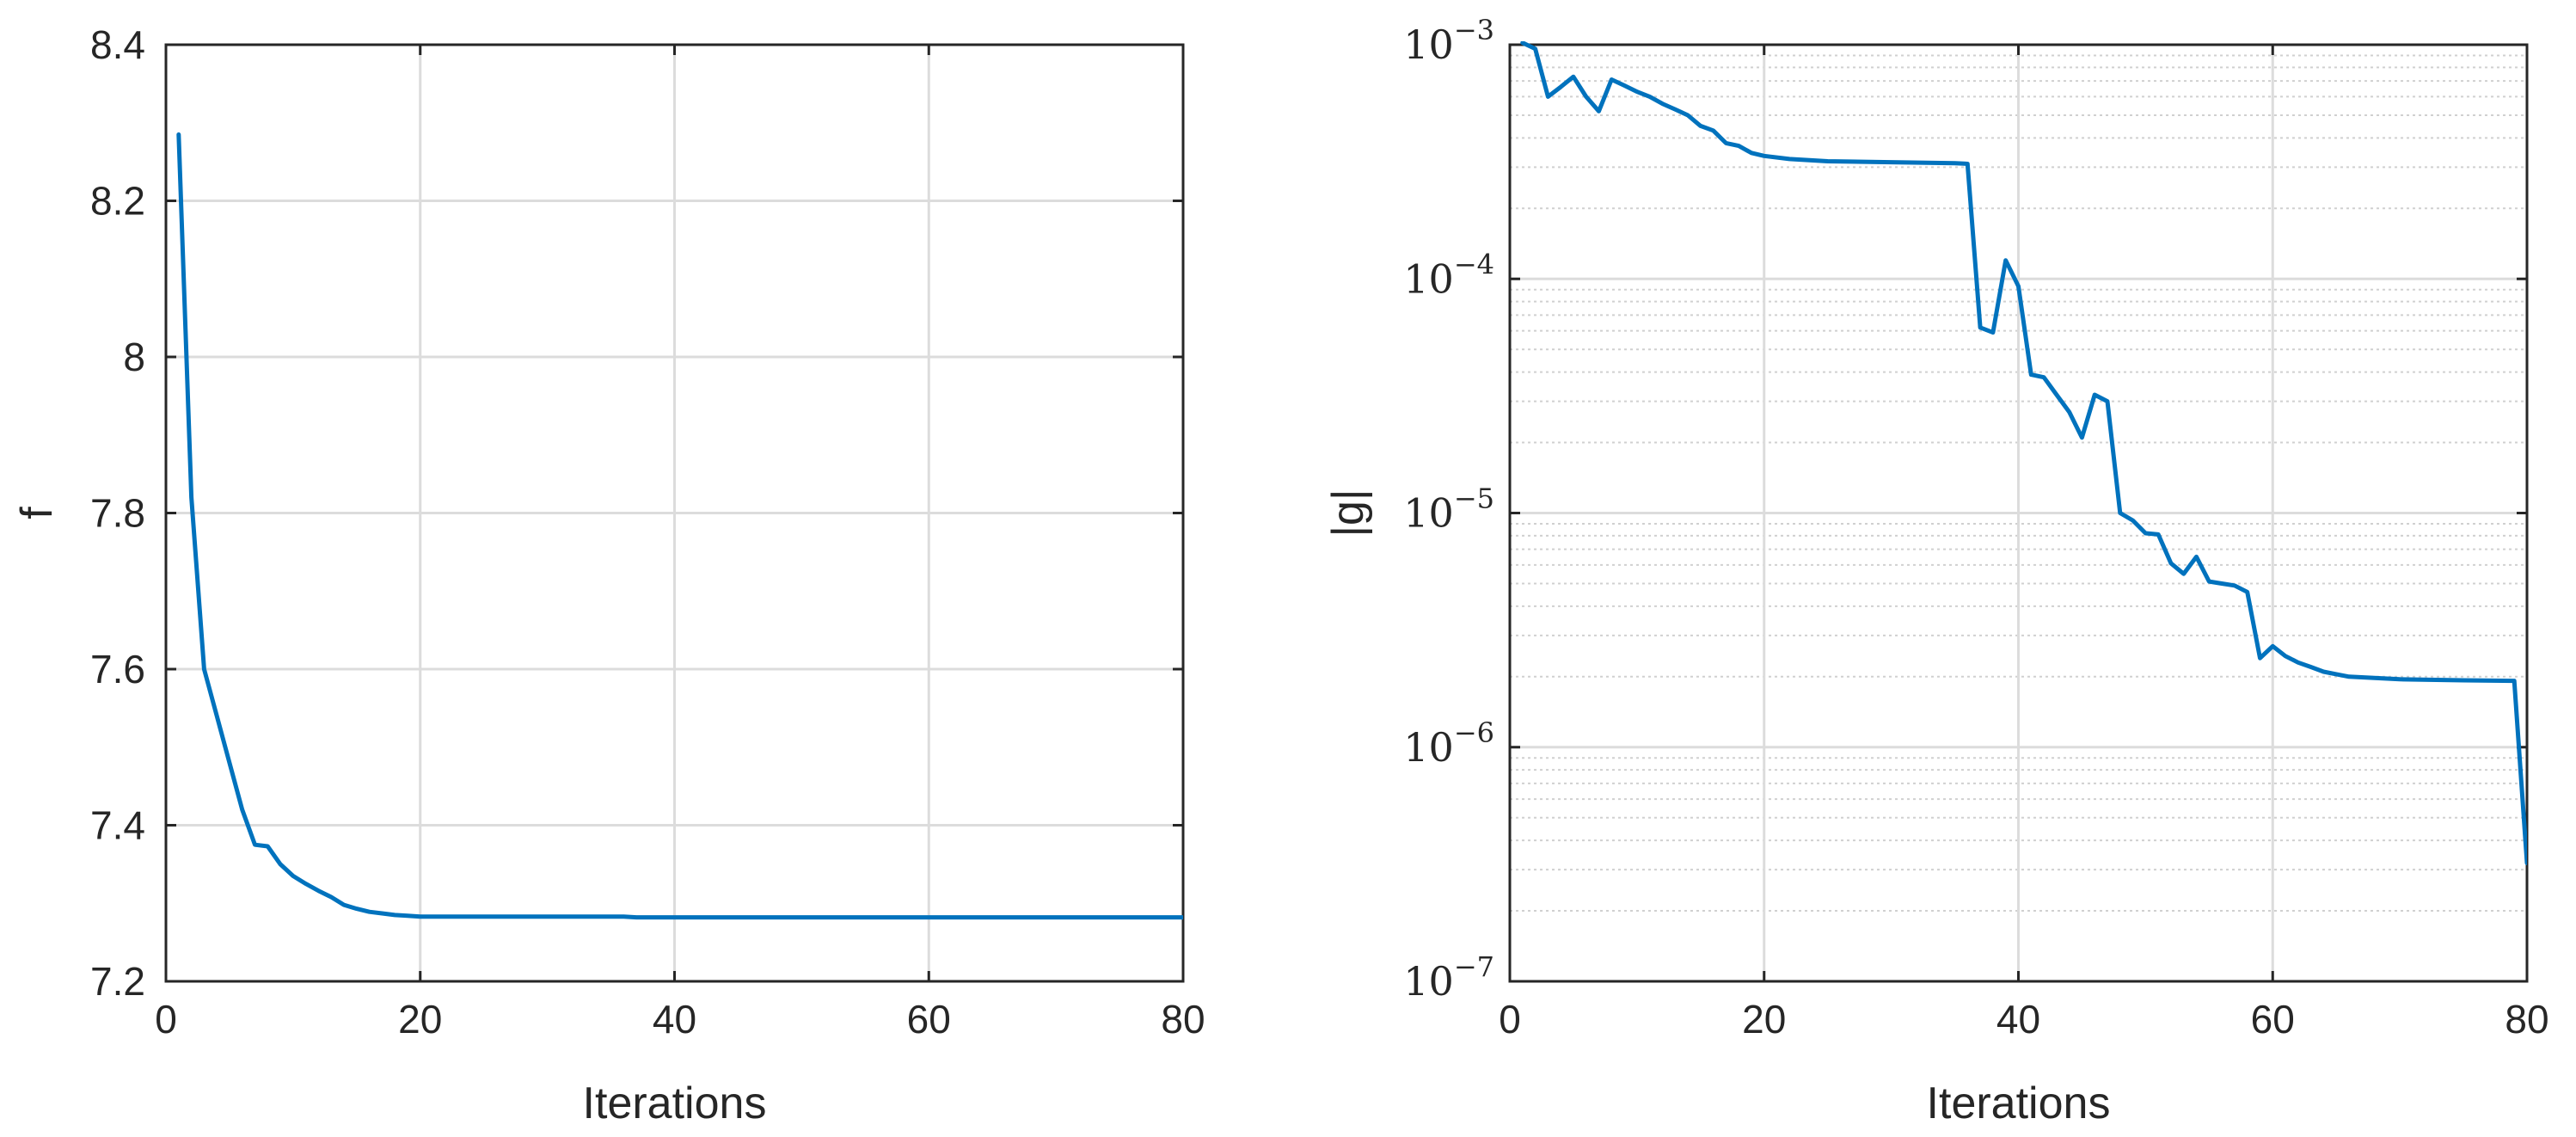 Image resolution: width=2576 pixels, height=1137 pixels. Describe the element at coordinates (134, 357) in the screenshot. I see `y-tick-label: 8` at that location.